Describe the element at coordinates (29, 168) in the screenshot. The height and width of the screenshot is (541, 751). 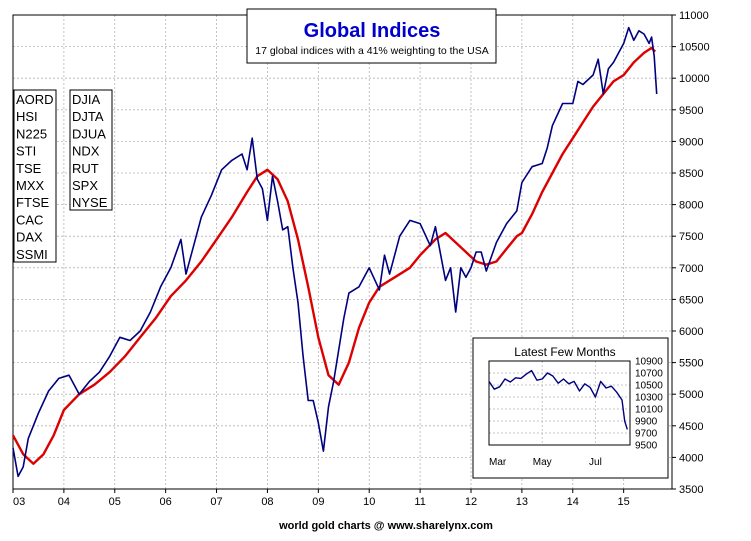
I see `legend-item: TSE` at that location.